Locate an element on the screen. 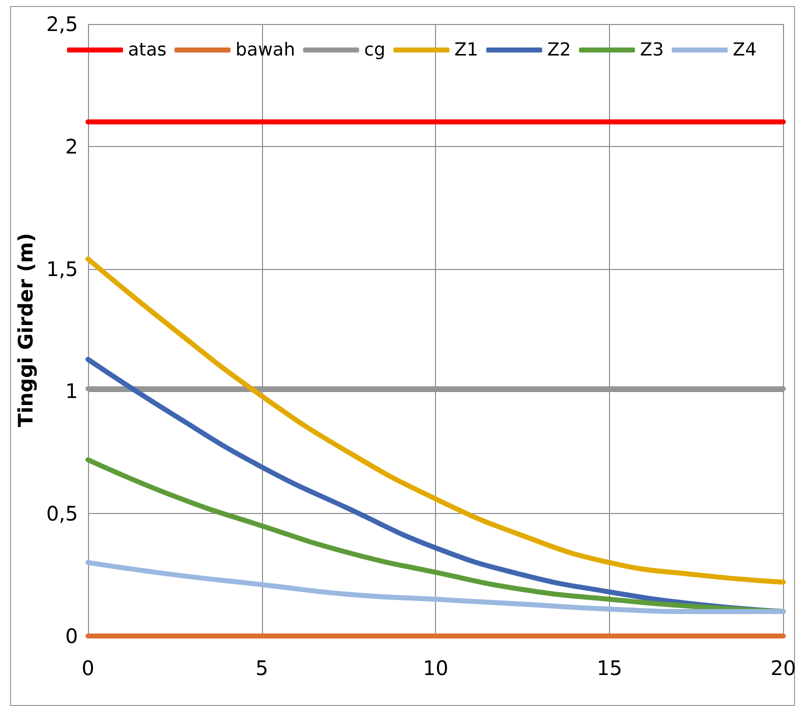 This screenshot has height=706, width=799. legend-label: Z3 is located at coordinates (652, 50).